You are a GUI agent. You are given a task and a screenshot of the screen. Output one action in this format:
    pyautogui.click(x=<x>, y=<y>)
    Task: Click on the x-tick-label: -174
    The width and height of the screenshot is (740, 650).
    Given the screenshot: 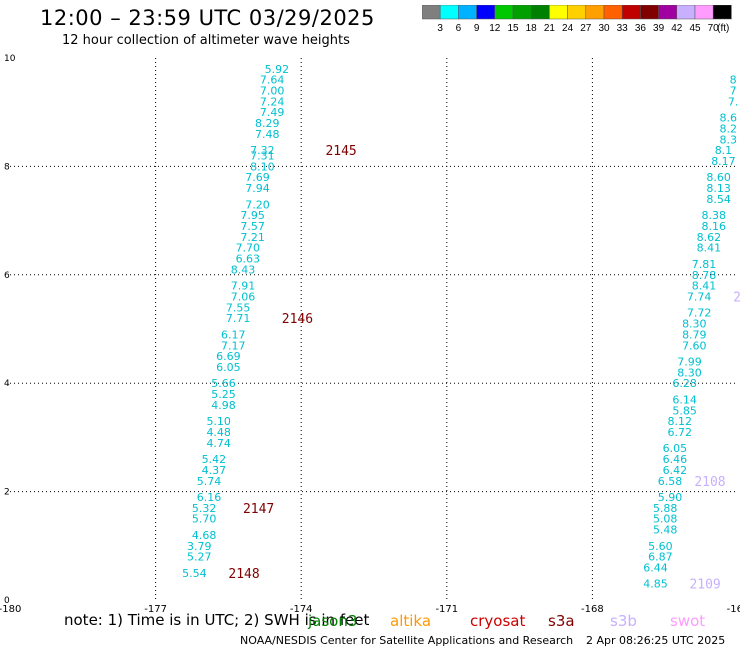 What is the action you would take?
    pyautogui.click(x=301, y=609)
    